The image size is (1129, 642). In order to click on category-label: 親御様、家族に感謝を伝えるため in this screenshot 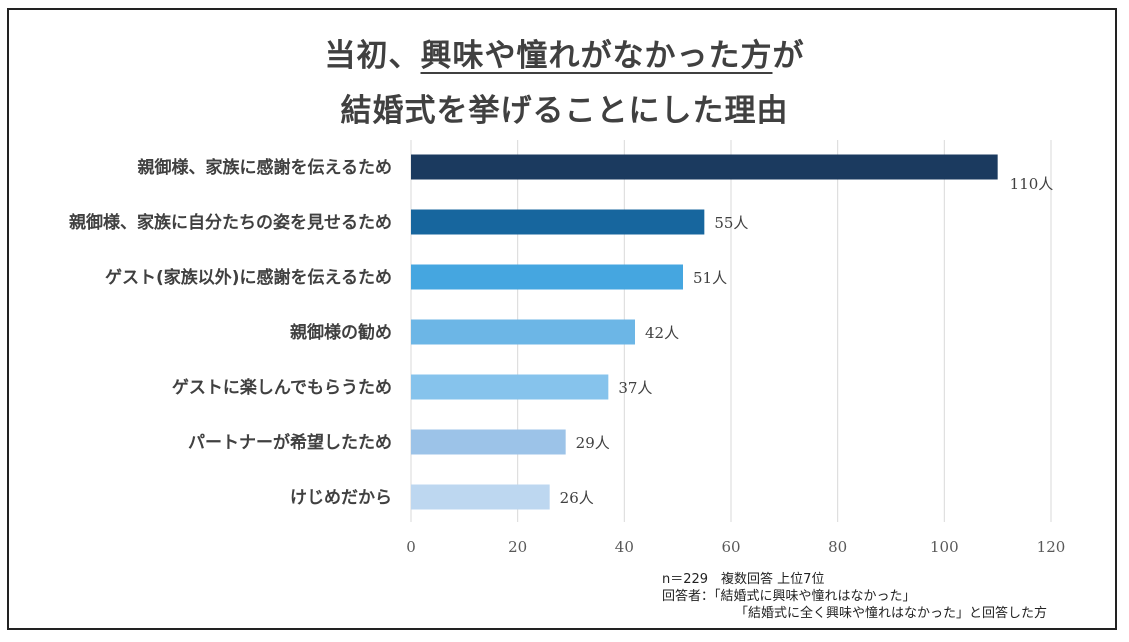, I will do `click(265, 167)`.